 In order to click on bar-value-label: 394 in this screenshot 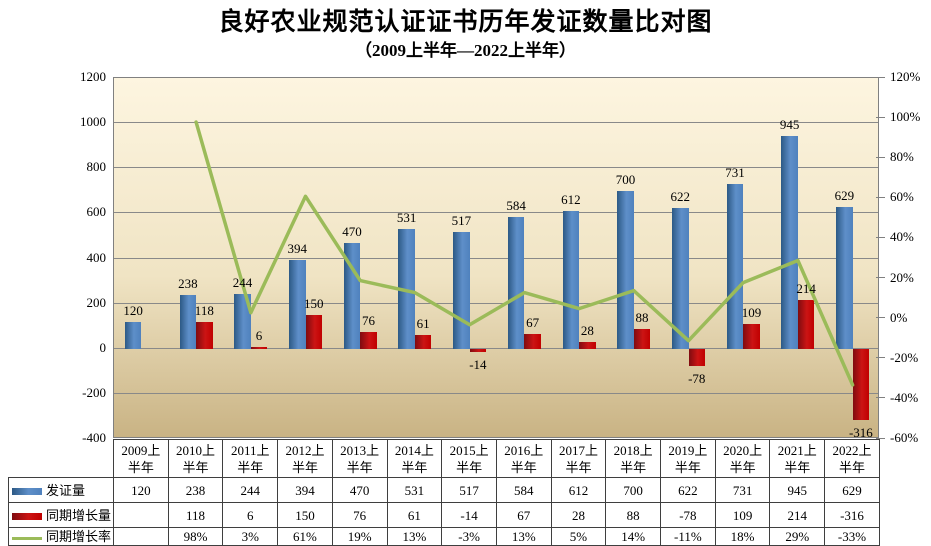, I will do `click(297, 248)`.